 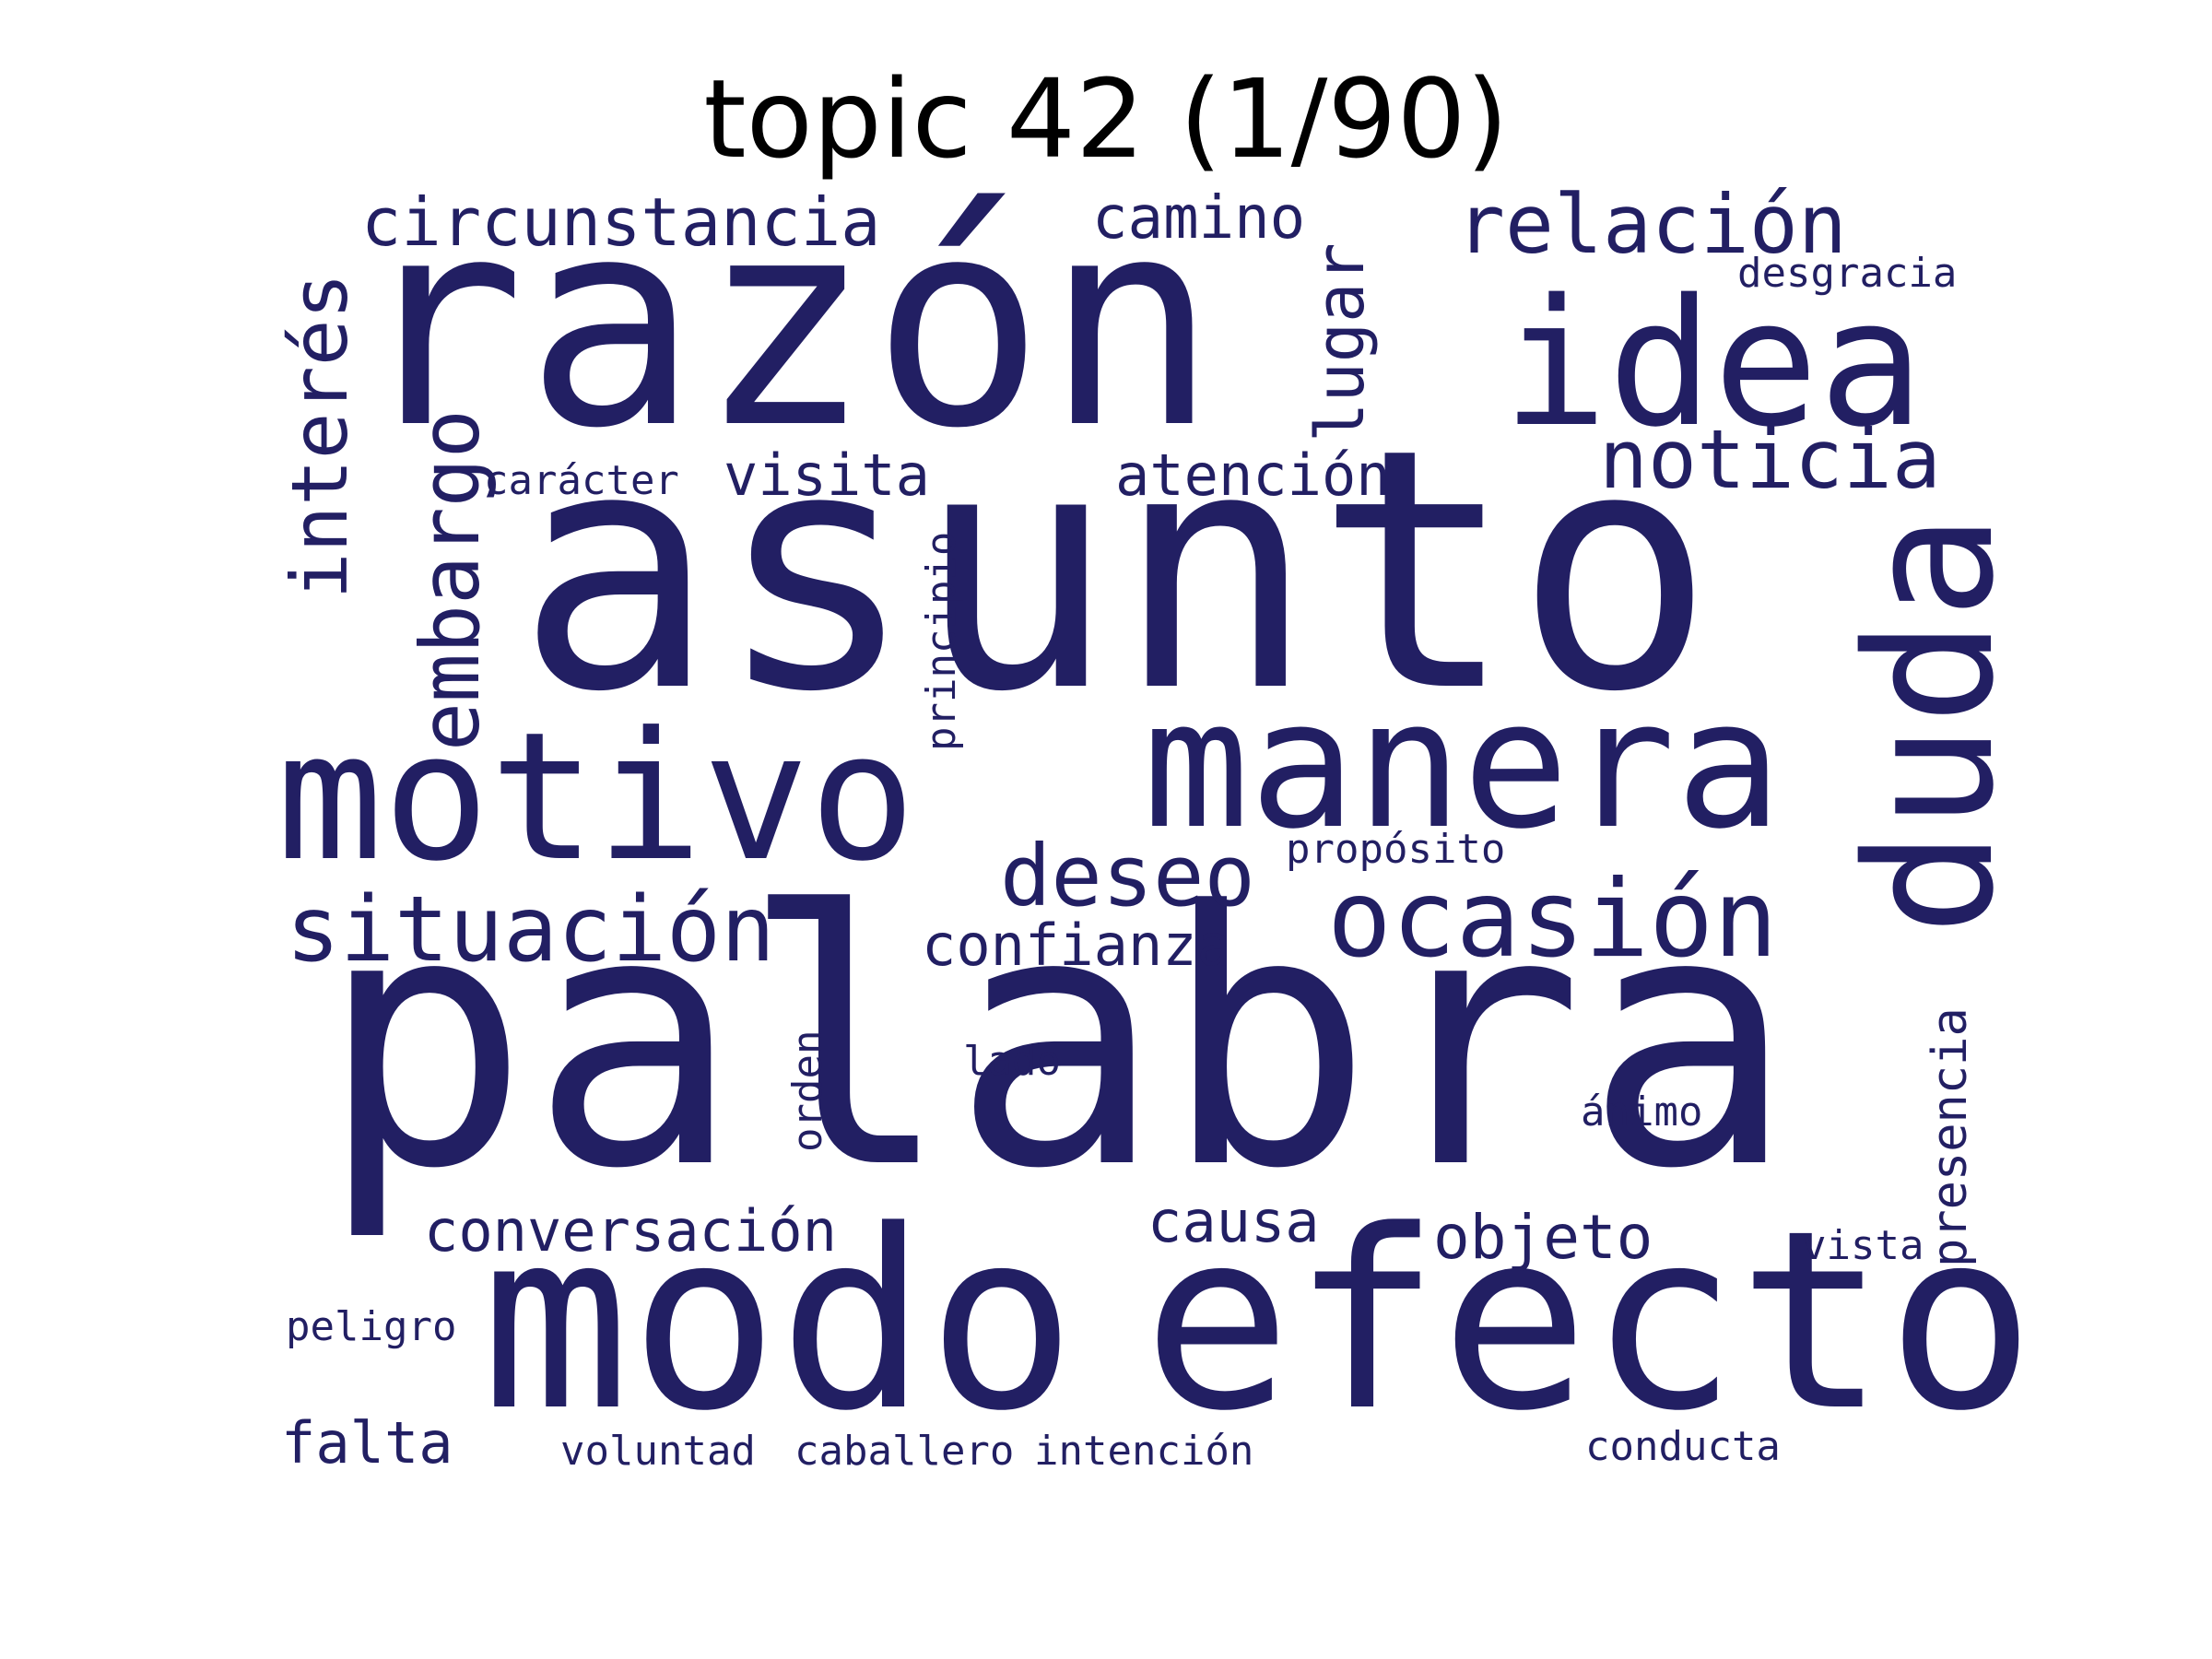 I want to click on word-vista: vista, so click(x=1863, y=1245).